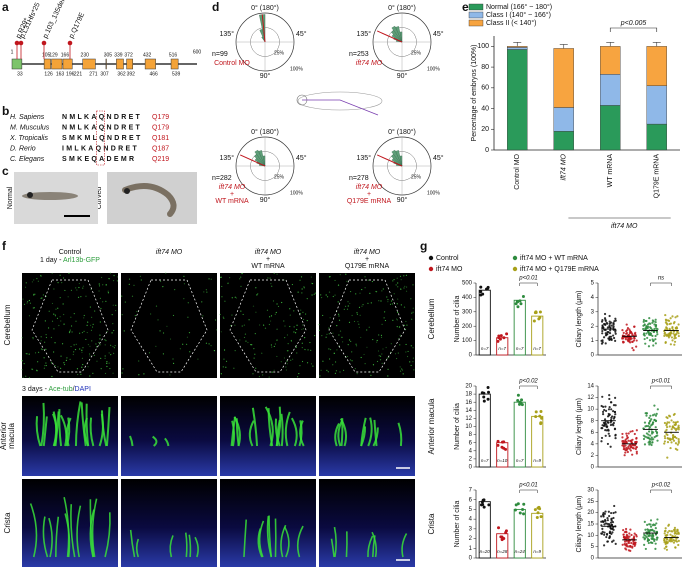 The height and width of the screenshot is (569, 685). I want to click on residue: Q179, so click(160, 127).